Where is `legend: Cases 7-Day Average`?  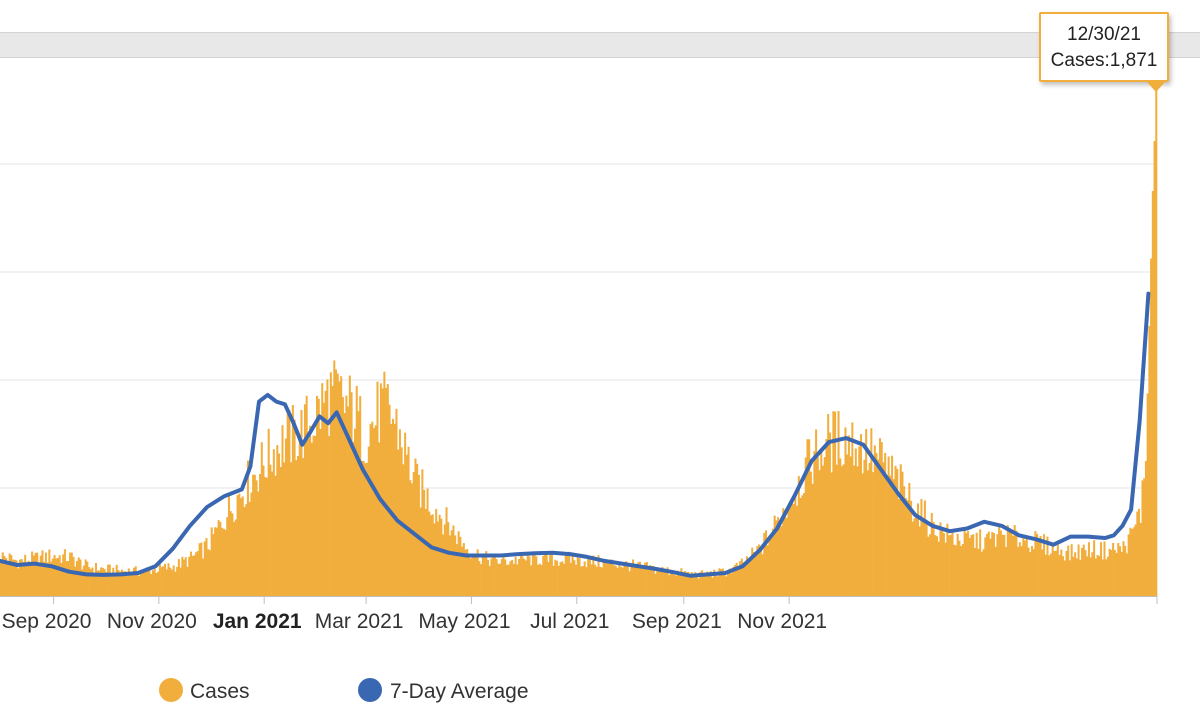 legend: Cases 7-Day Average is located at coordinates (344, 690).